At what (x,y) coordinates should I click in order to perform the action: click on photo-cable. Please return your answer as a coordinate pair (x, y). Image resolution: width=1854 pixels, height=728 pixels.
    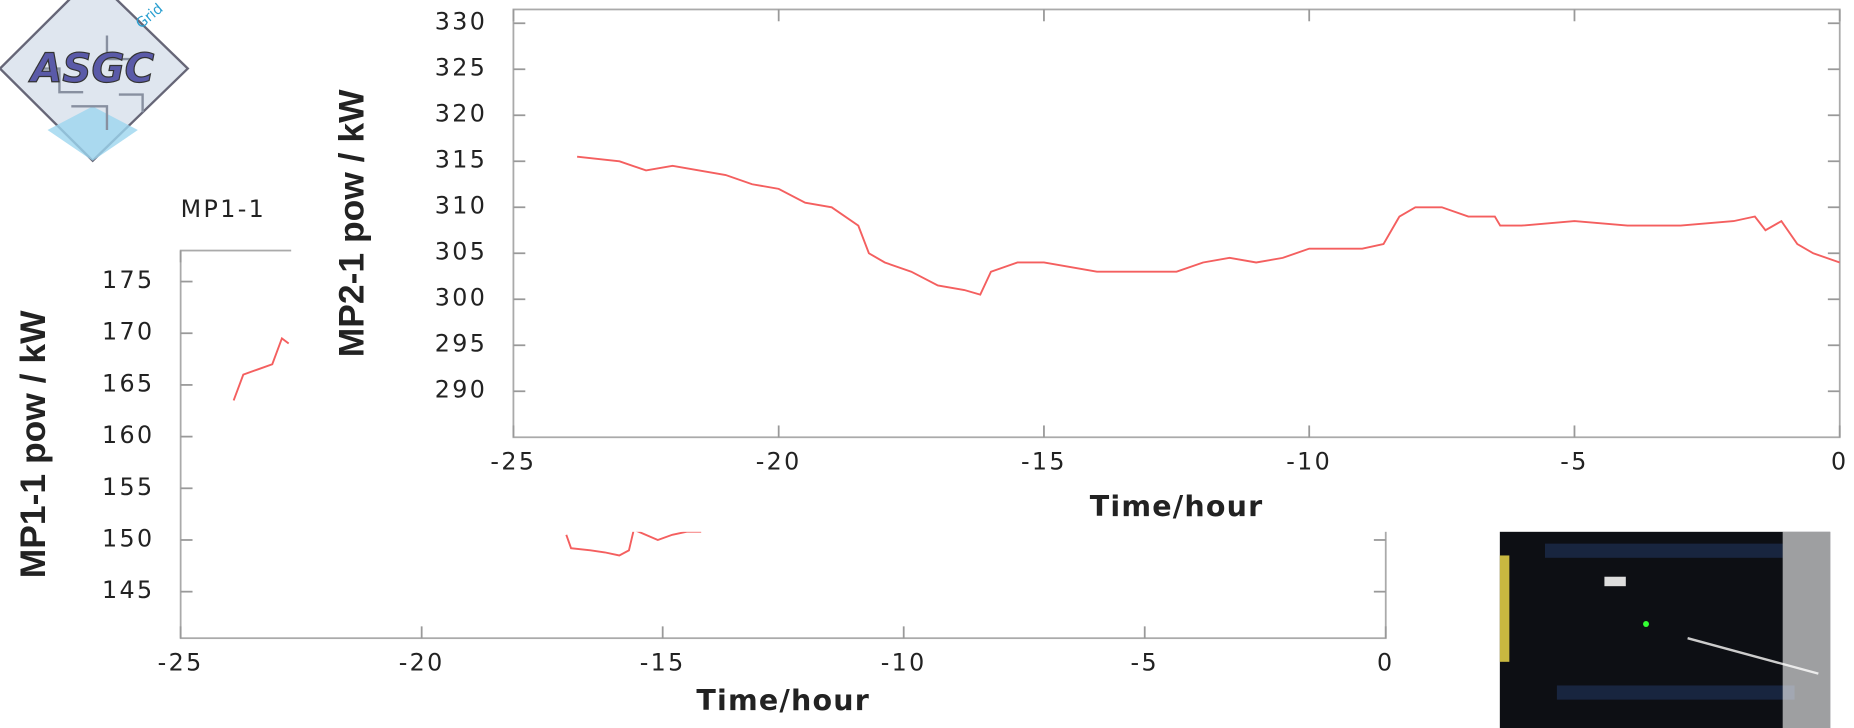
    Looking at the image, I should click on (1504, 608).